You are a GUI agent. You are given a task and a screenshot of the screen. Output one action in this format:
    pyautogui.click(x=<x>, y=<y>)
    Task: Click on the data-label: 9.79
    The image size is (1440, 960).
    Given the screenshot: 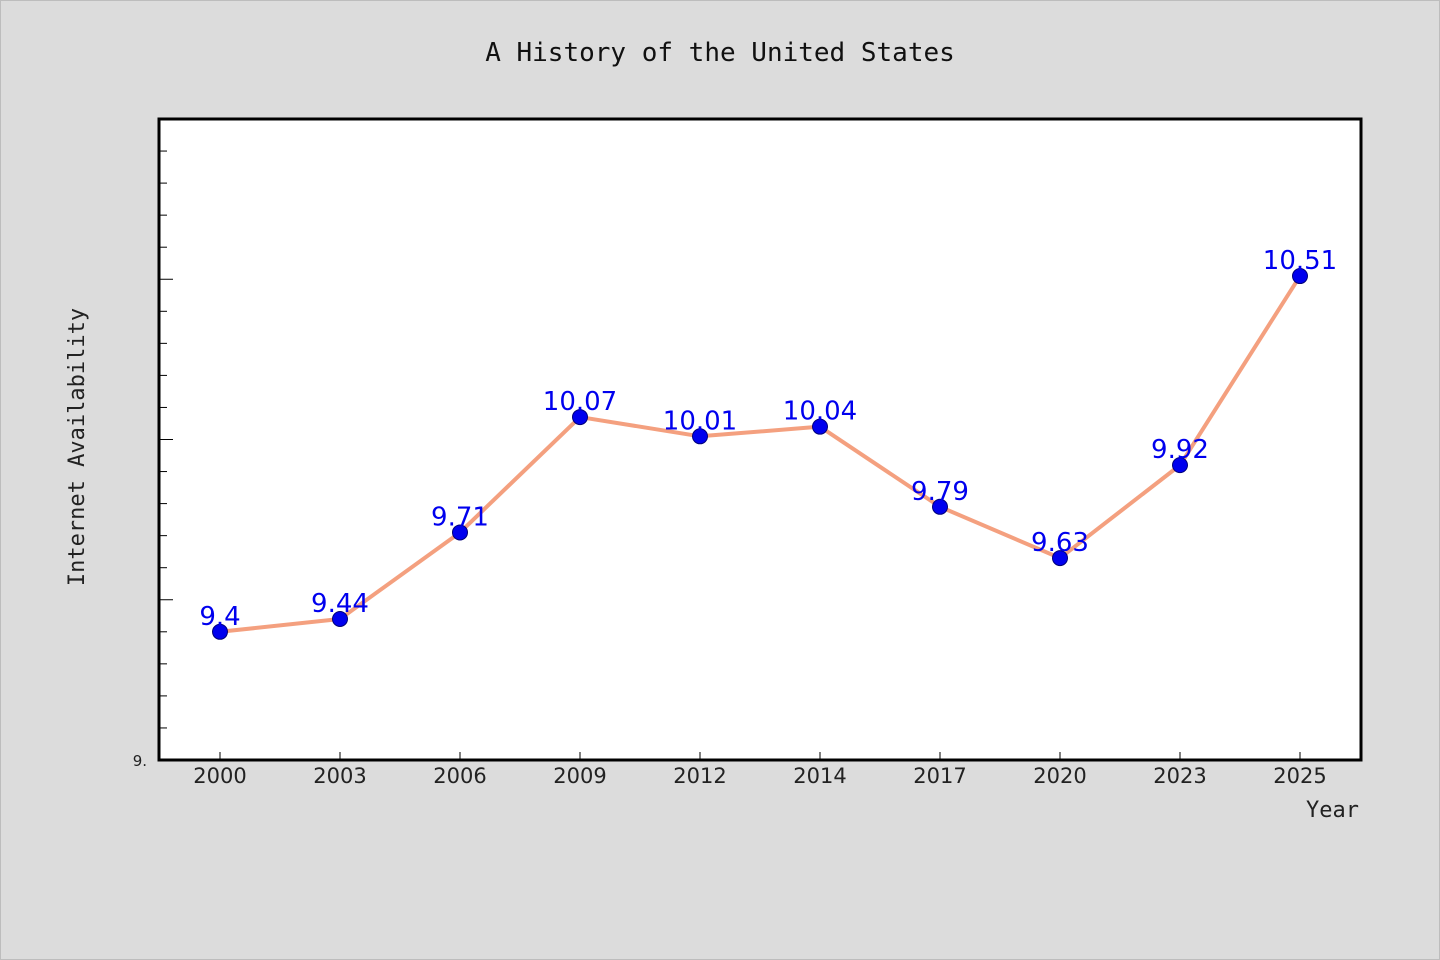 What is the action you would take?
    pyautogui.click(x=940, y=492)
    